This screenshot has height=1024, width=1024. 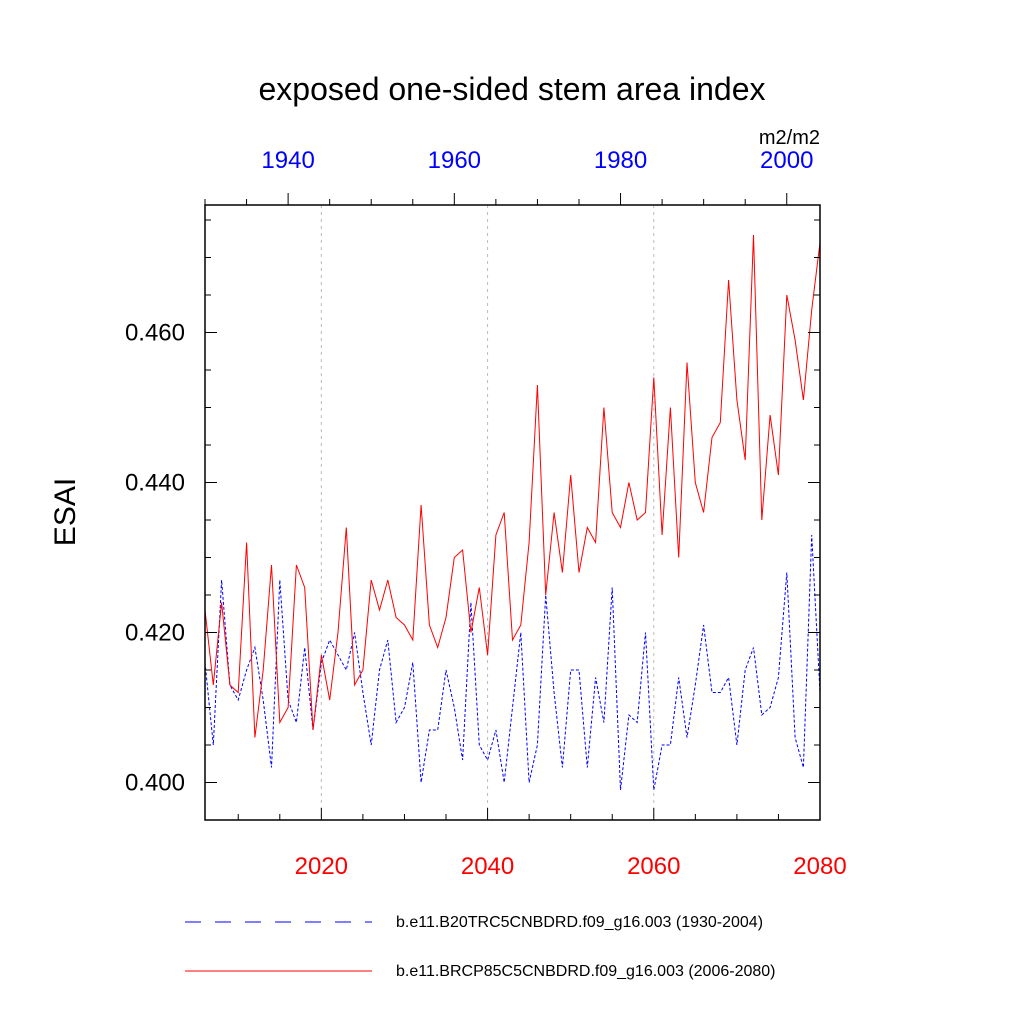 What do you see at coordinates (487, 866) in the screenshot?
I see `x-bottom-tick-label: 2040` at bounding box center [487, 866].